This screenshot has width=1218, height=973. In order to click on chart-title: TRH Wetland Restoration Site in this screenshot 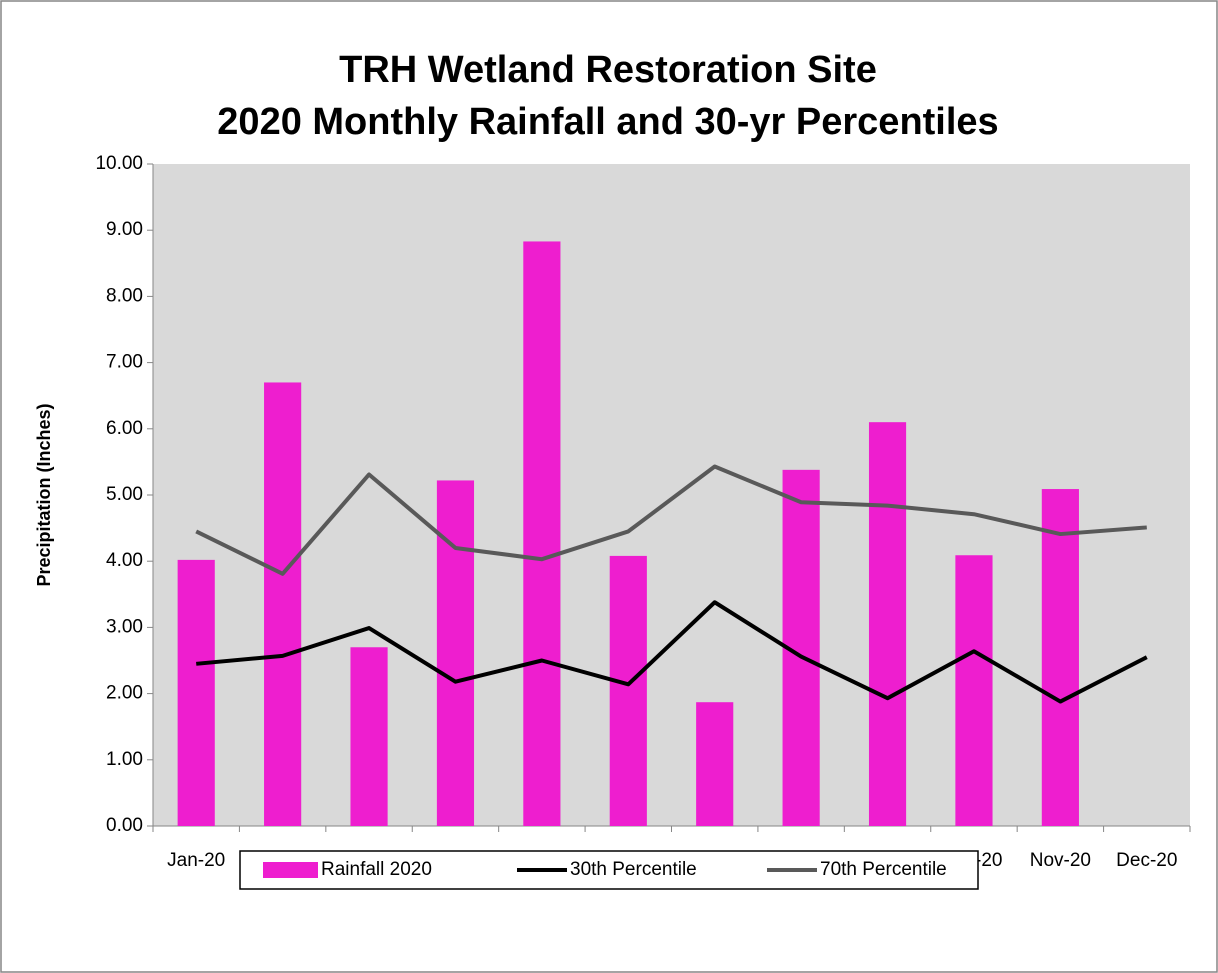, I will do `click(608, 70)`.